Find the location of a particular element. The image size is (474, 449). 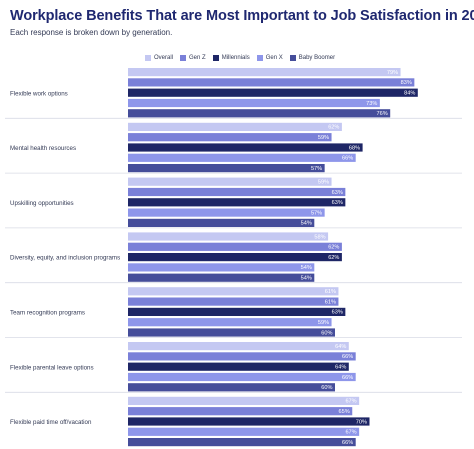

data-label: 68% is located at coordinates (354, 148).